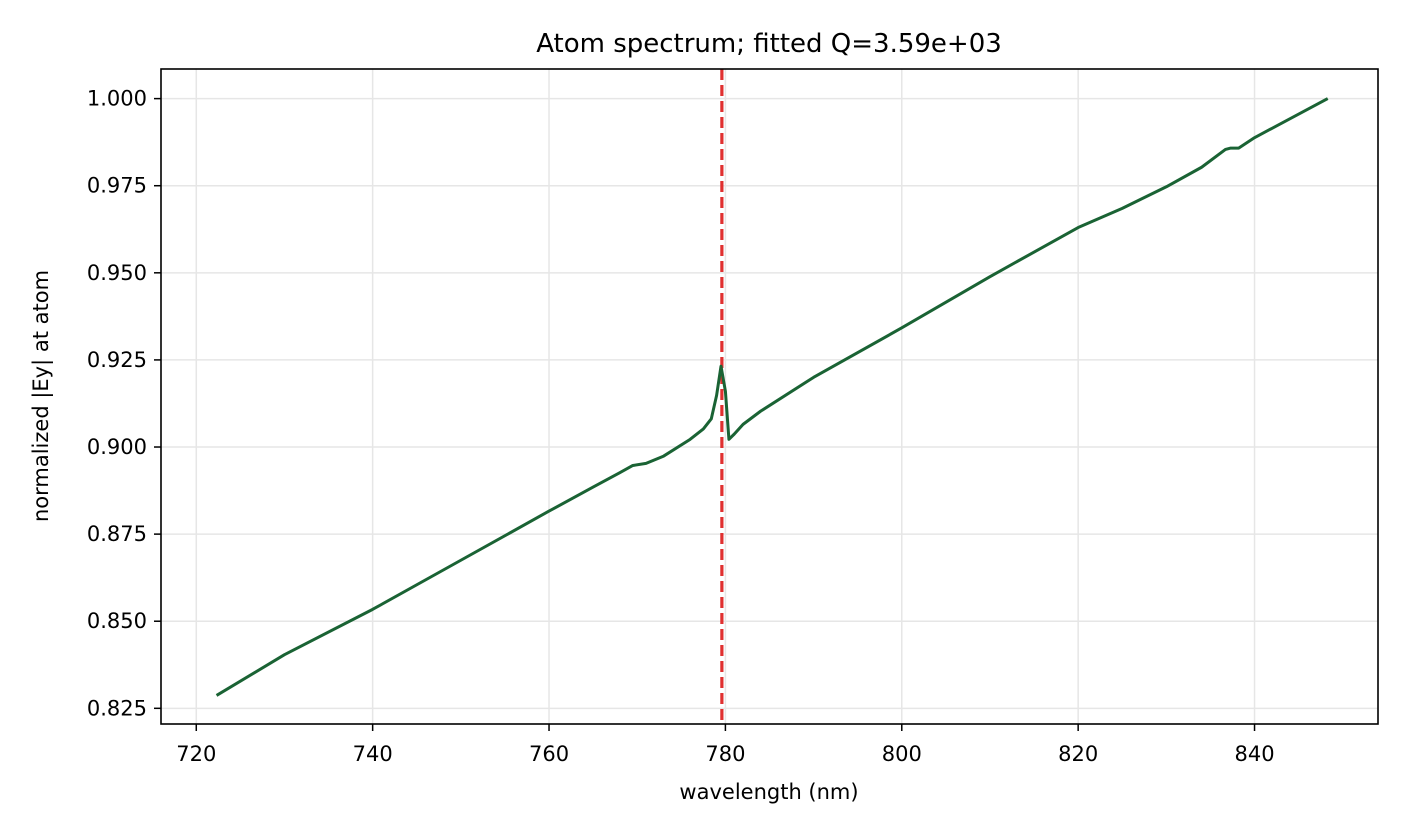 The image size is (1406, 836). Describe the element at coordinates (1254, 754) in the screenshot. I see `x-tick-label: 840` at that location.